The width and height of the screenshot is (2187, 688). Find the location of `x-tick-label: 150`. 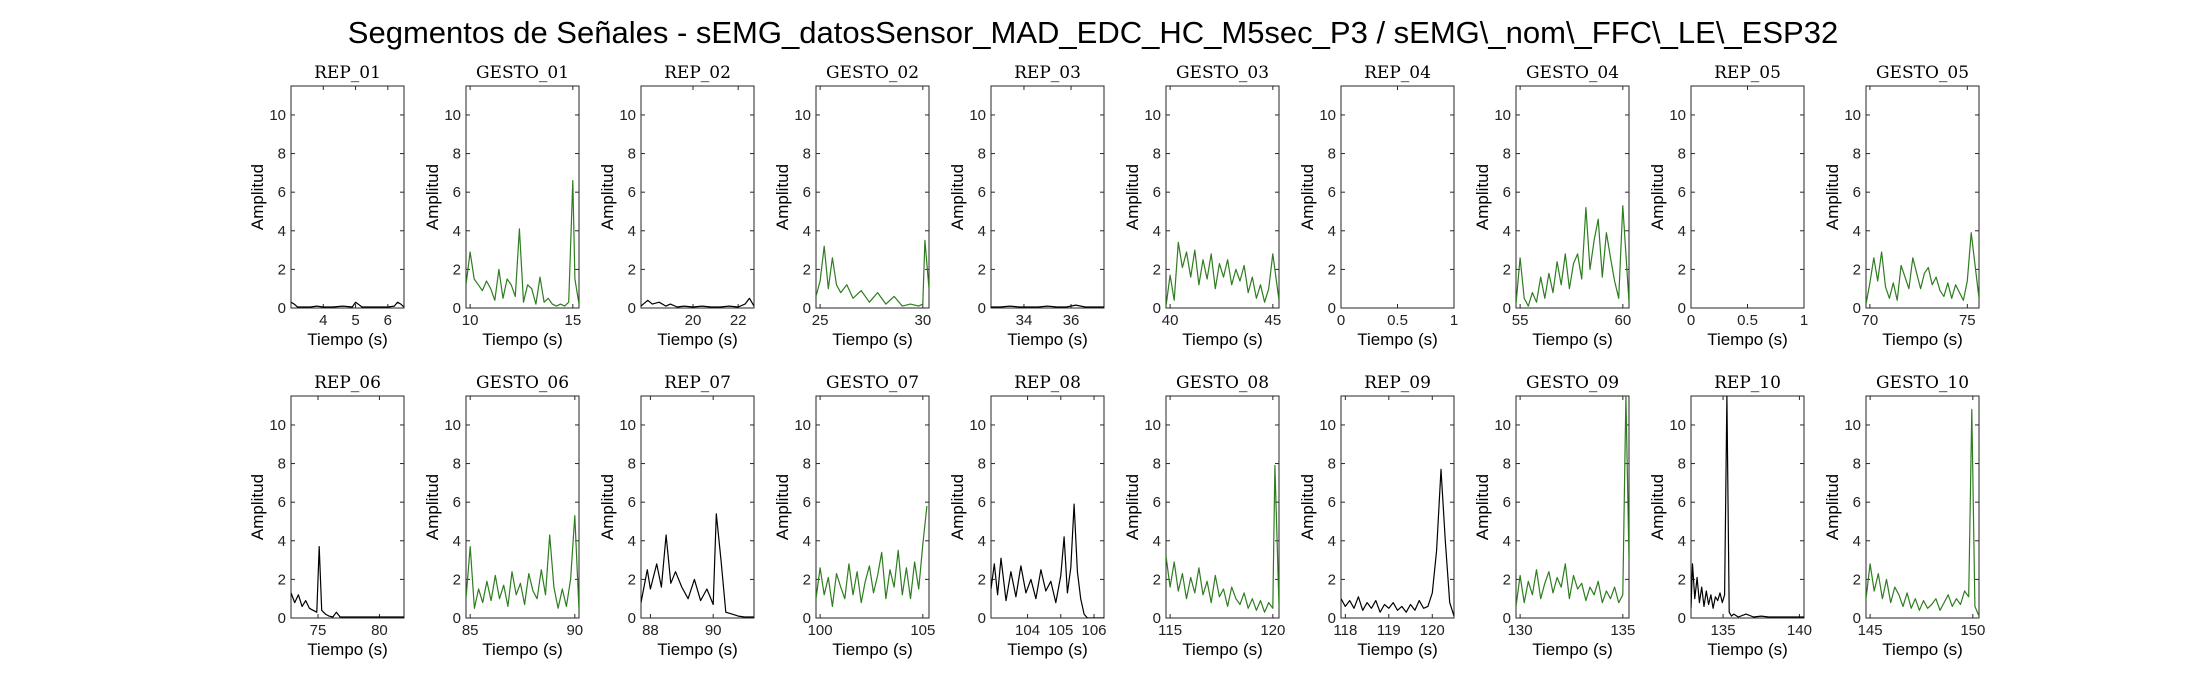

x-tick-label: 150 is located at coordinates (1972, 630).